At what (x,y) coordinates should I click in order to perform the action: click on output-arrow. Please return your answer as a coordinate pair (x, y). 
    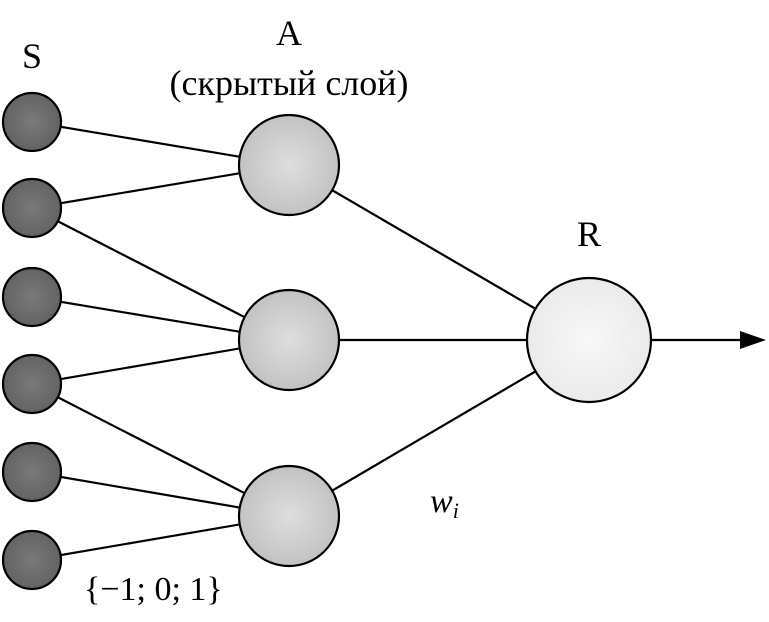
    Looking at the image, I should click on (708, 340).